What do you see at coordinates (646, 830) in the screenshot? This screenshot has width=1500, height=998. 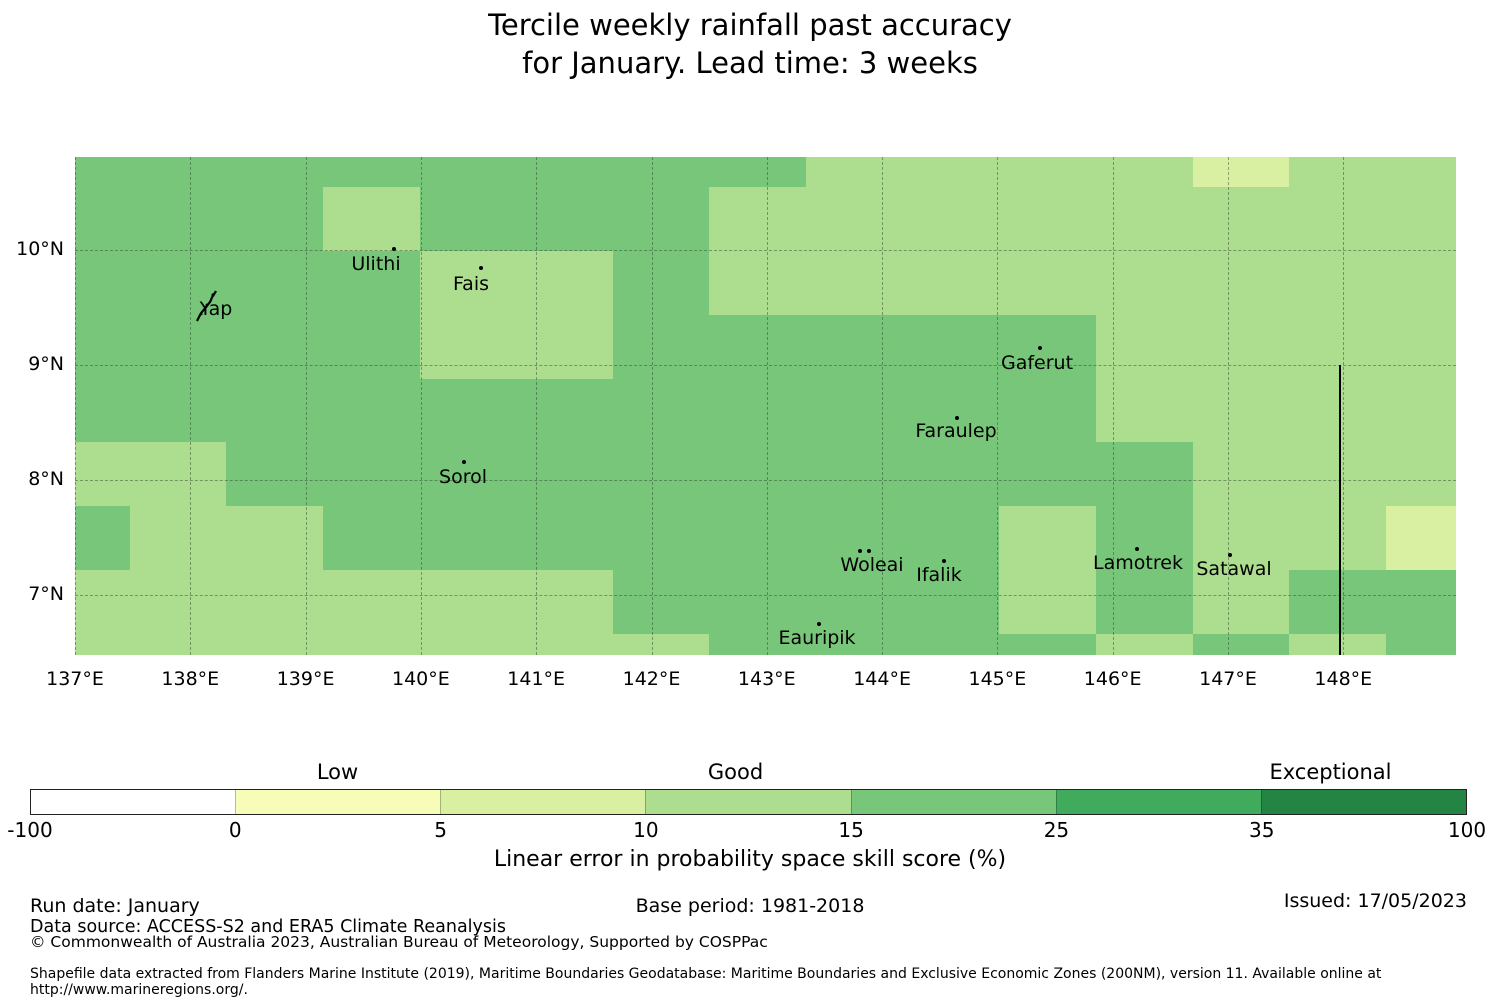 I see `colorbar-tick-label: 10` at bounding box center [646, 830].